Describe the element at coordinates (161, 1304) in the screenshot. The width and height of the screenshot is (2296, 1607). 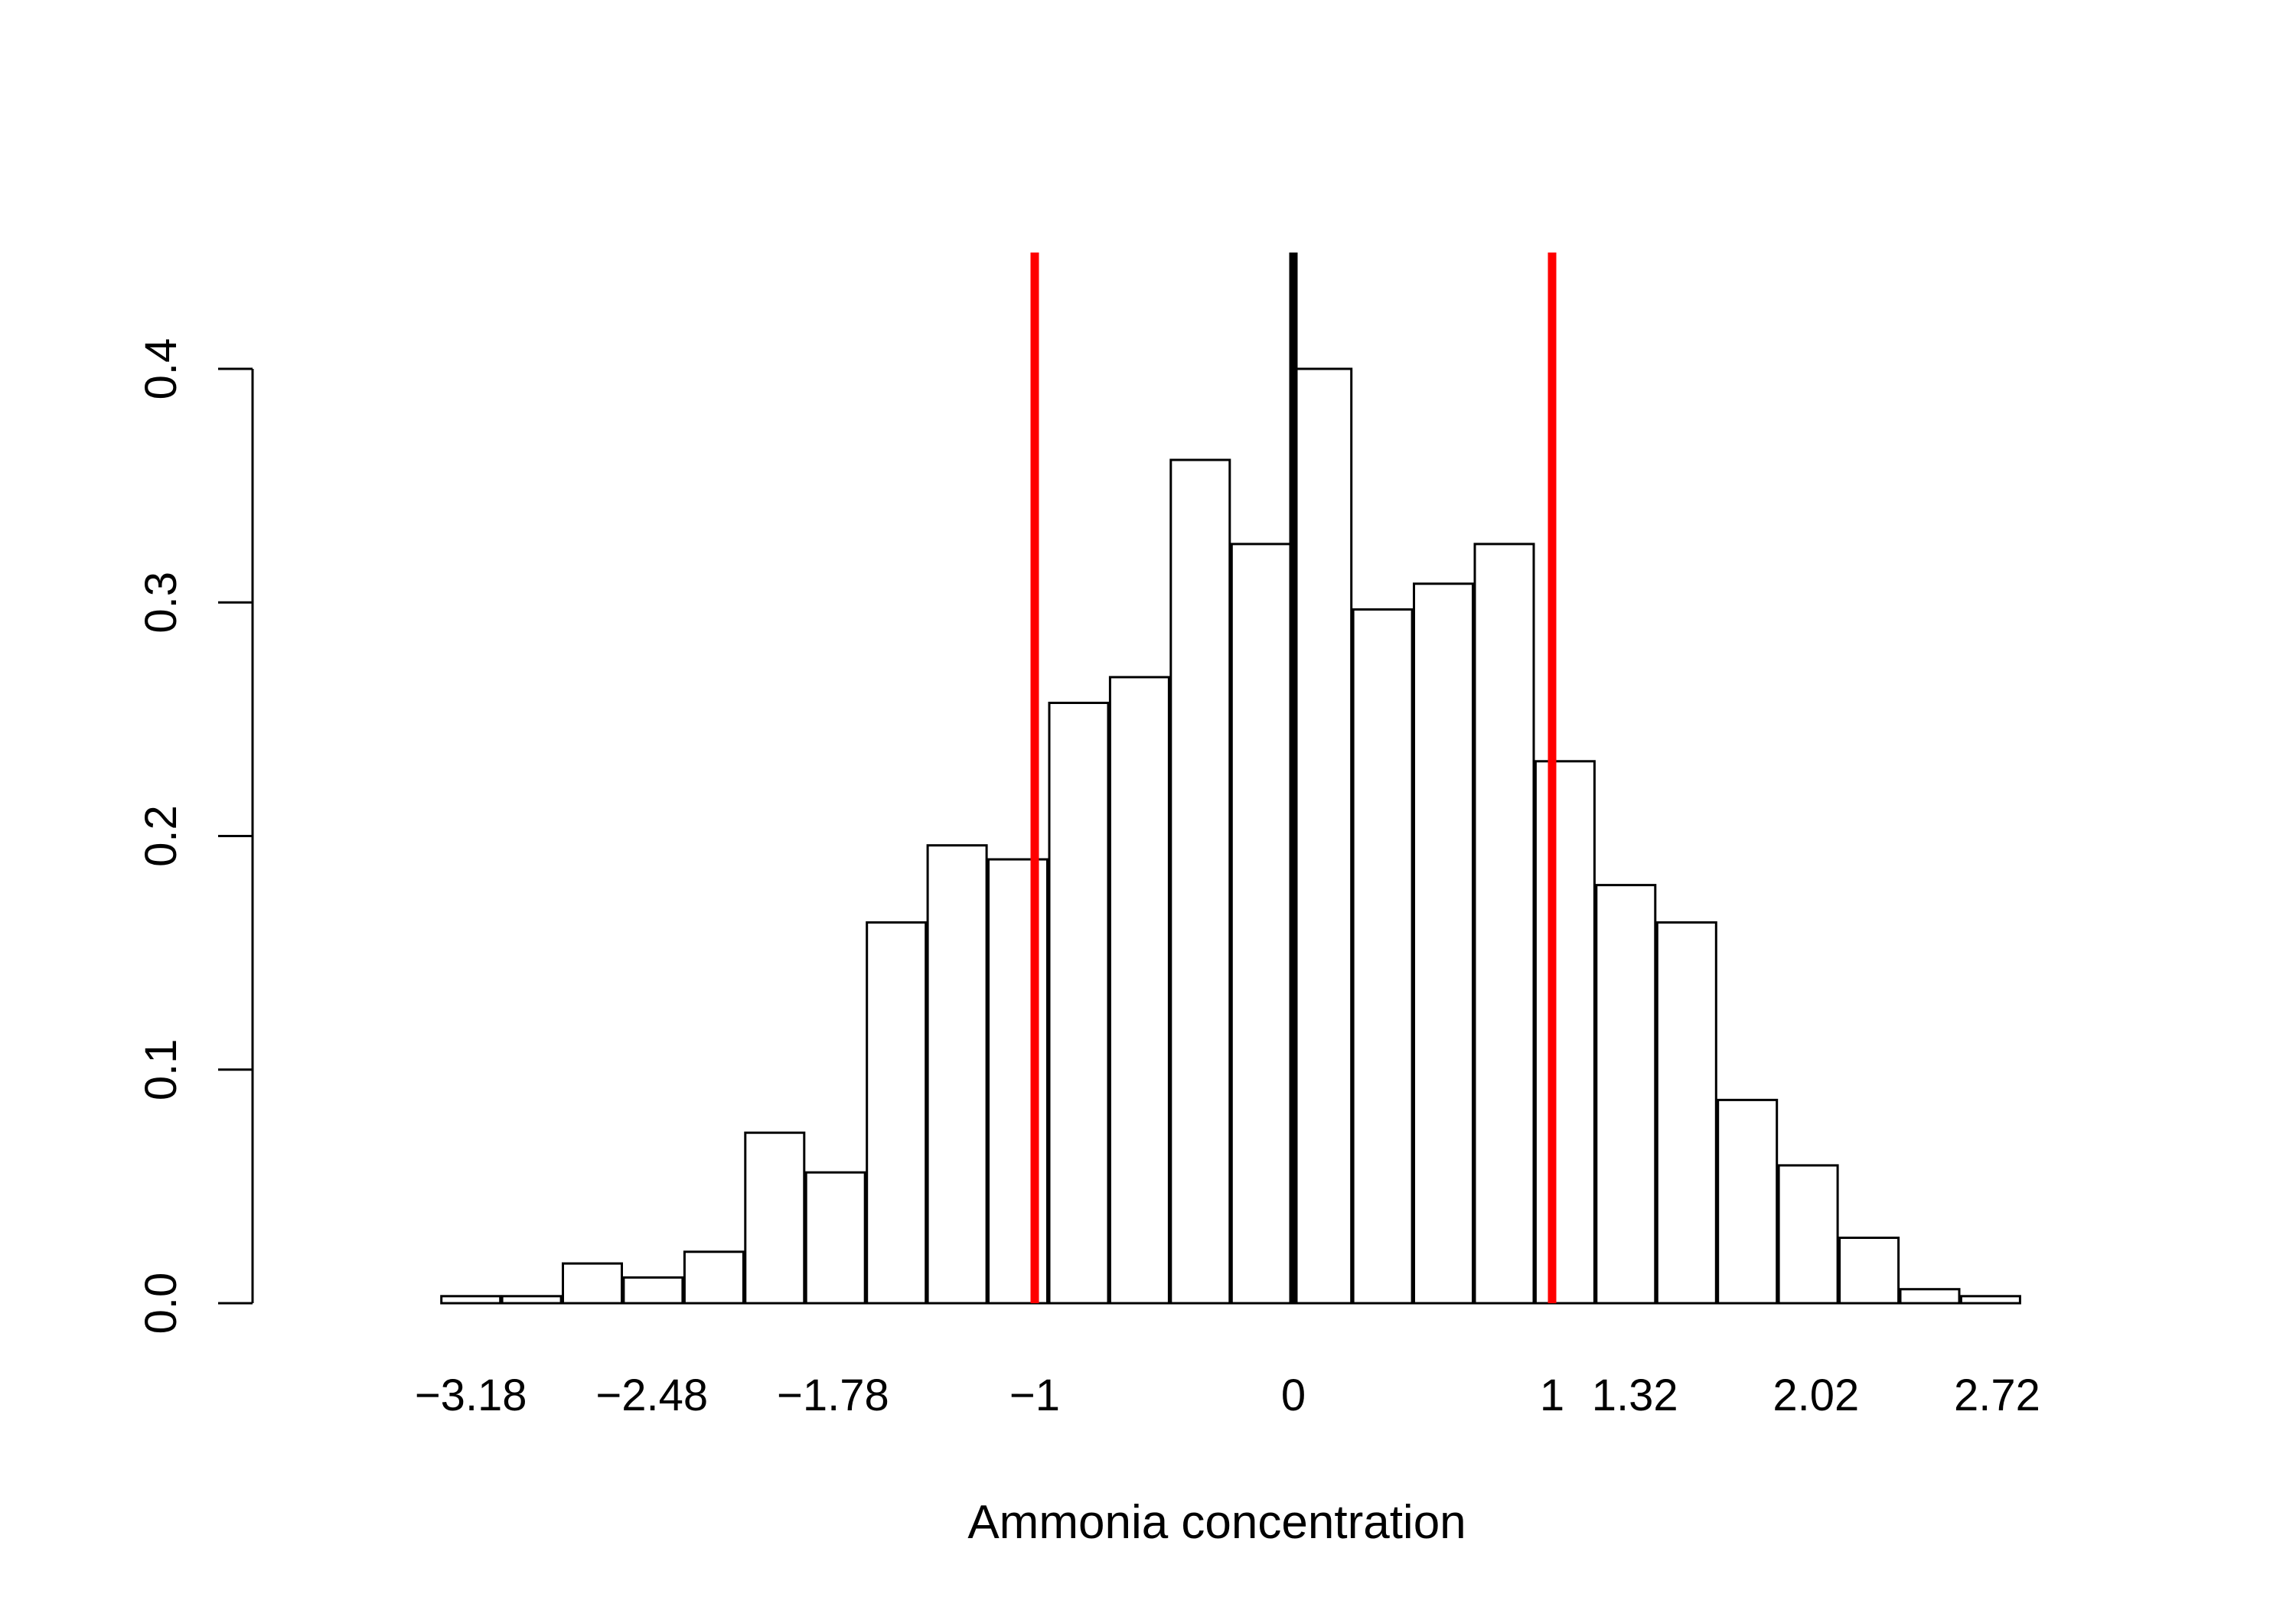
I see `y-tick-label: 0.0` at that location.